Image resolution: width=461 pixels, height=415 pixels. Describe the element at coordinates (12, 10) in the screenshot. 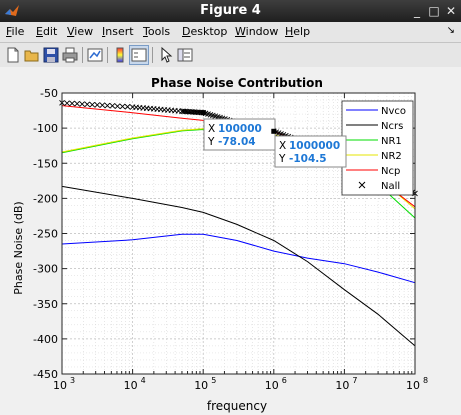

I see `matlab-logo-icon` at that location.